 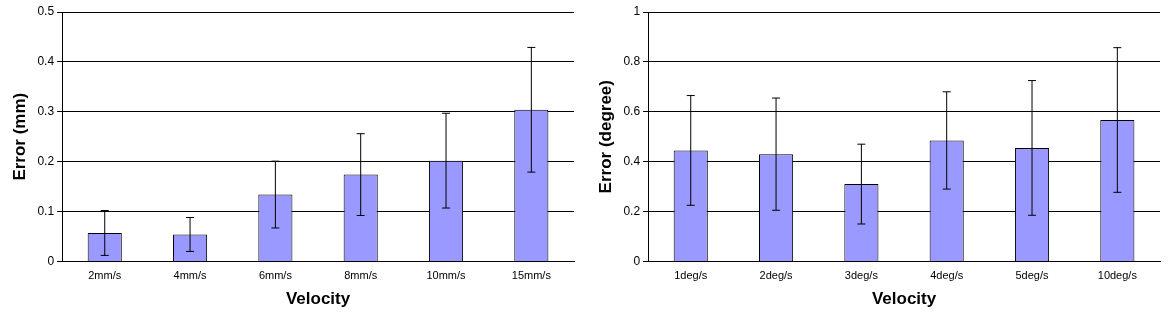 What do you see at coordinates (446, 275) in the screenshot?
I see `x-tick-label: 10mm/s` at bounding box center [446, 275].